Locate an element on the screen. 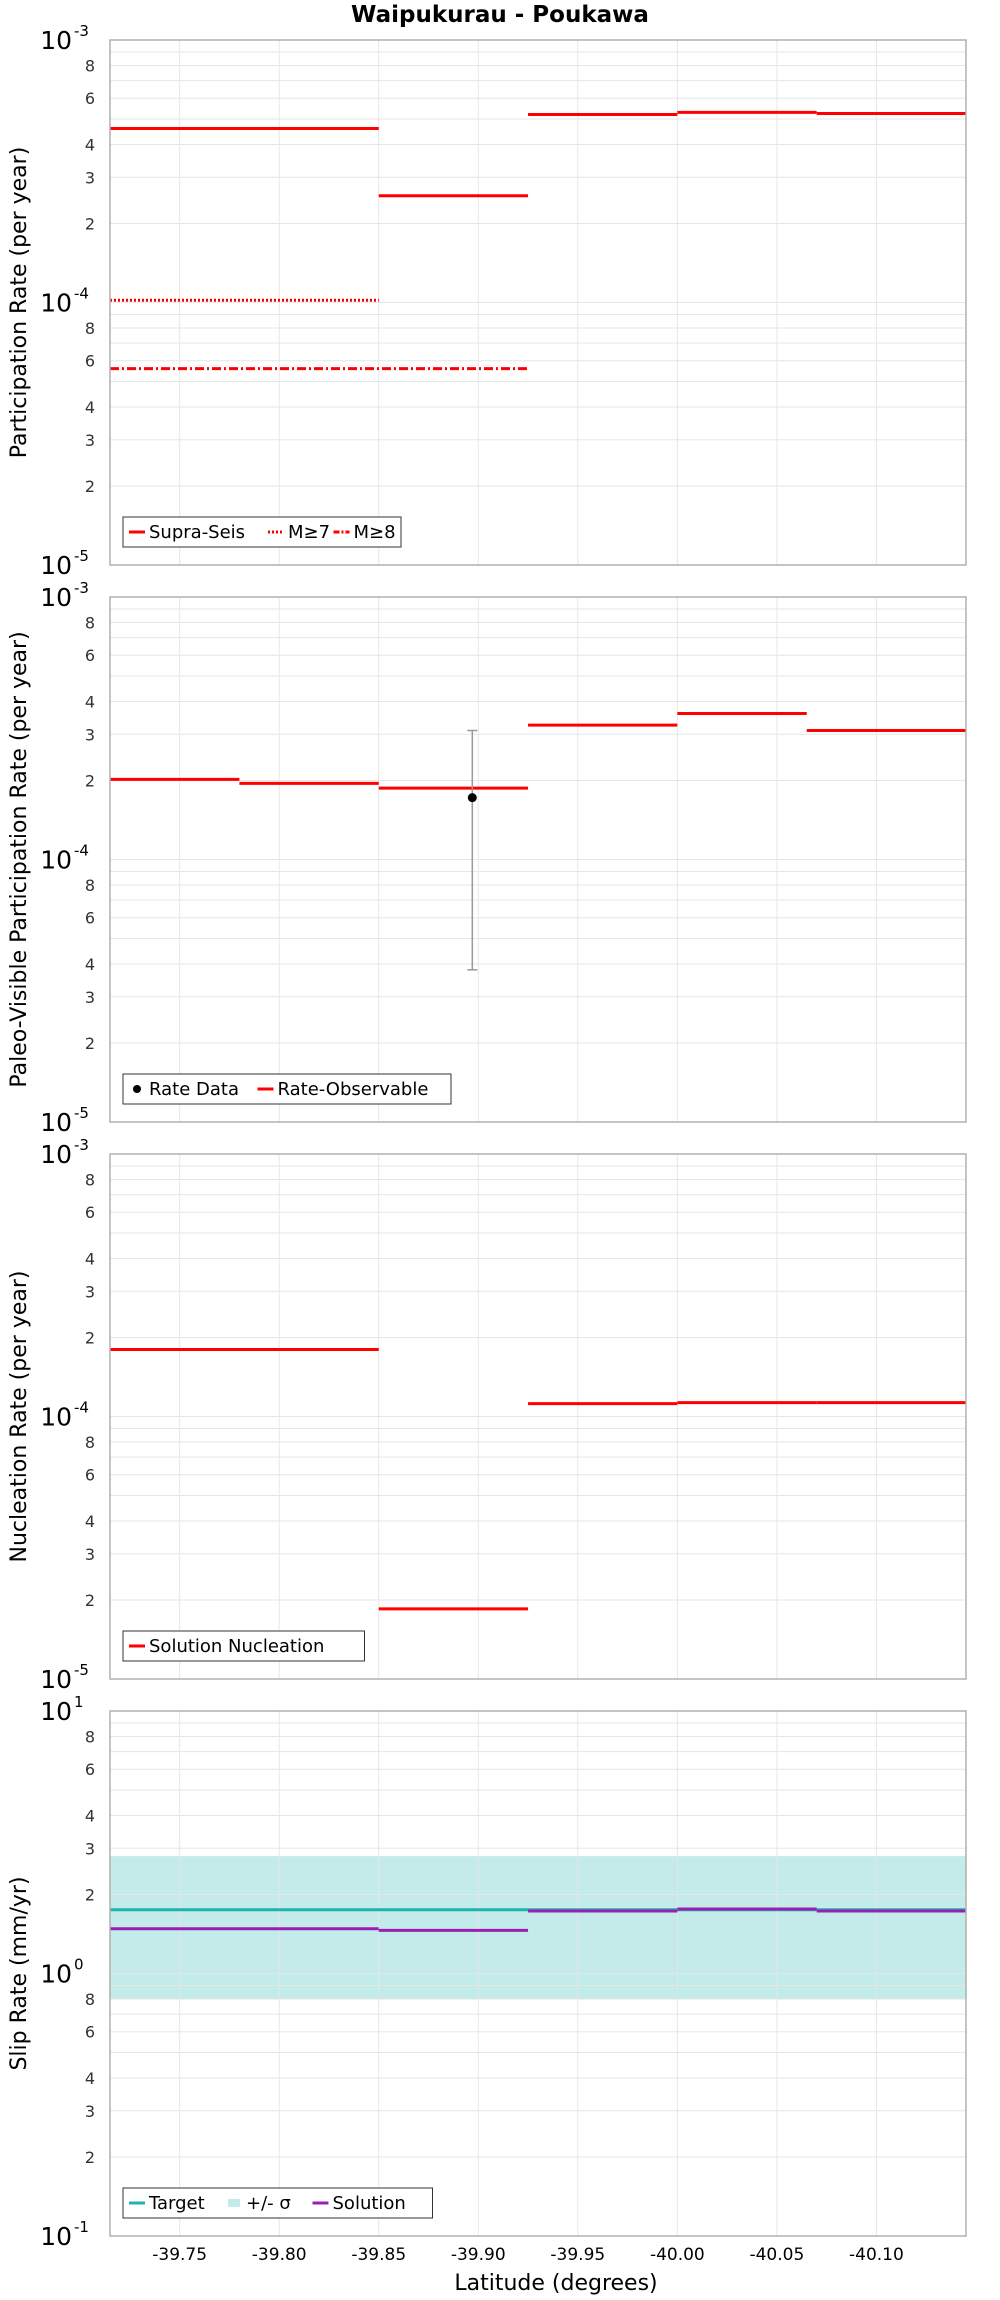  y-axis-label: Nucleation Rate (per year) is located at coordinates (19, 1417).